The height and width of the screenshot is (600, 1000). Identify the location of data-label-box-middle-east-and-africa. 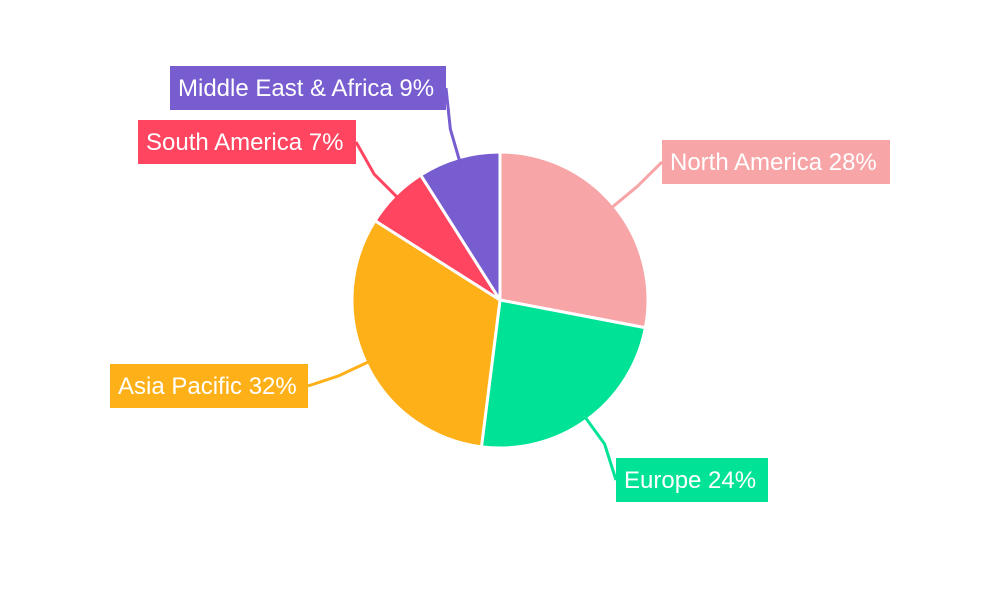
(308, 88).